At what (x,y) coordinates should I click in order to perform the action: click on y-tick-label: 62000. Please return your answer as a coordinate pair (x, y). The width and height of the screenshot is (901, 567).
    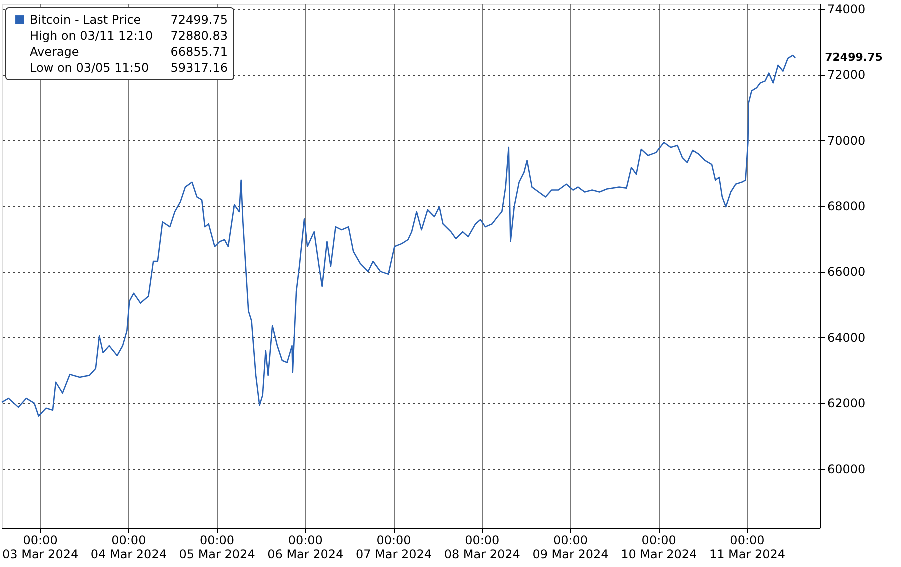
    Looking at the image, I should click on (847, 403).